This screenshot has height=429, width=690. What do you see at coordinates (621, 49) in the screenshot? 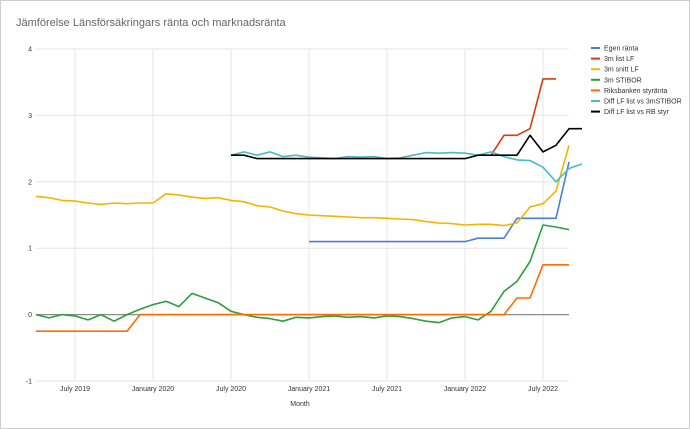
I see `legend-label: Egen ränta` at bounding box center [621, 49].